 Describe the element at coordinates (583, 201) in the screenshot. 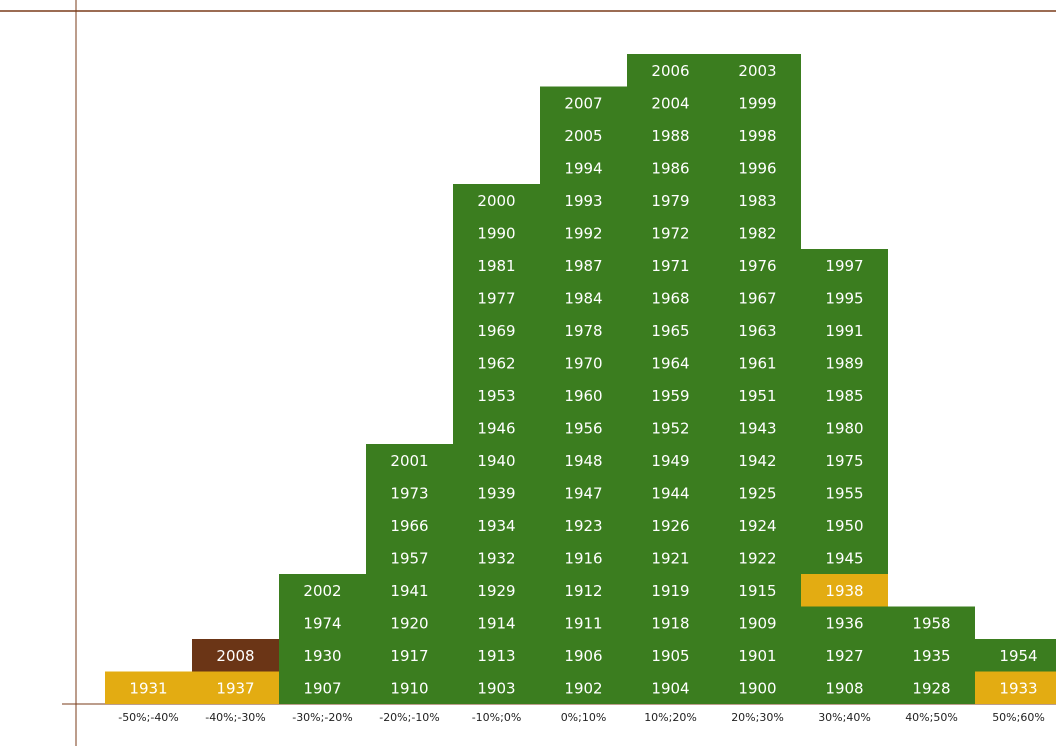

I see `year-label: 1993` at that location.